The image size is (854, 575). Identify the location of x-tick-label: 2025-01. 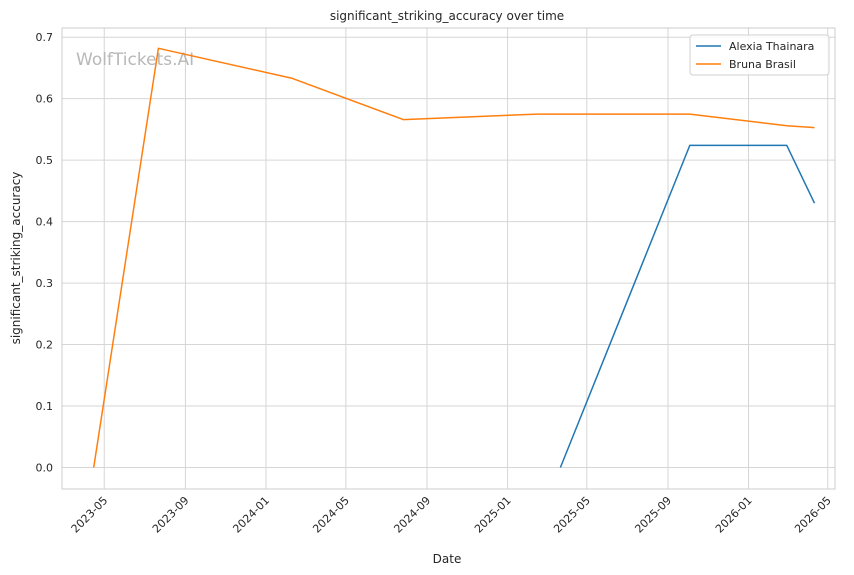
(493, 515).